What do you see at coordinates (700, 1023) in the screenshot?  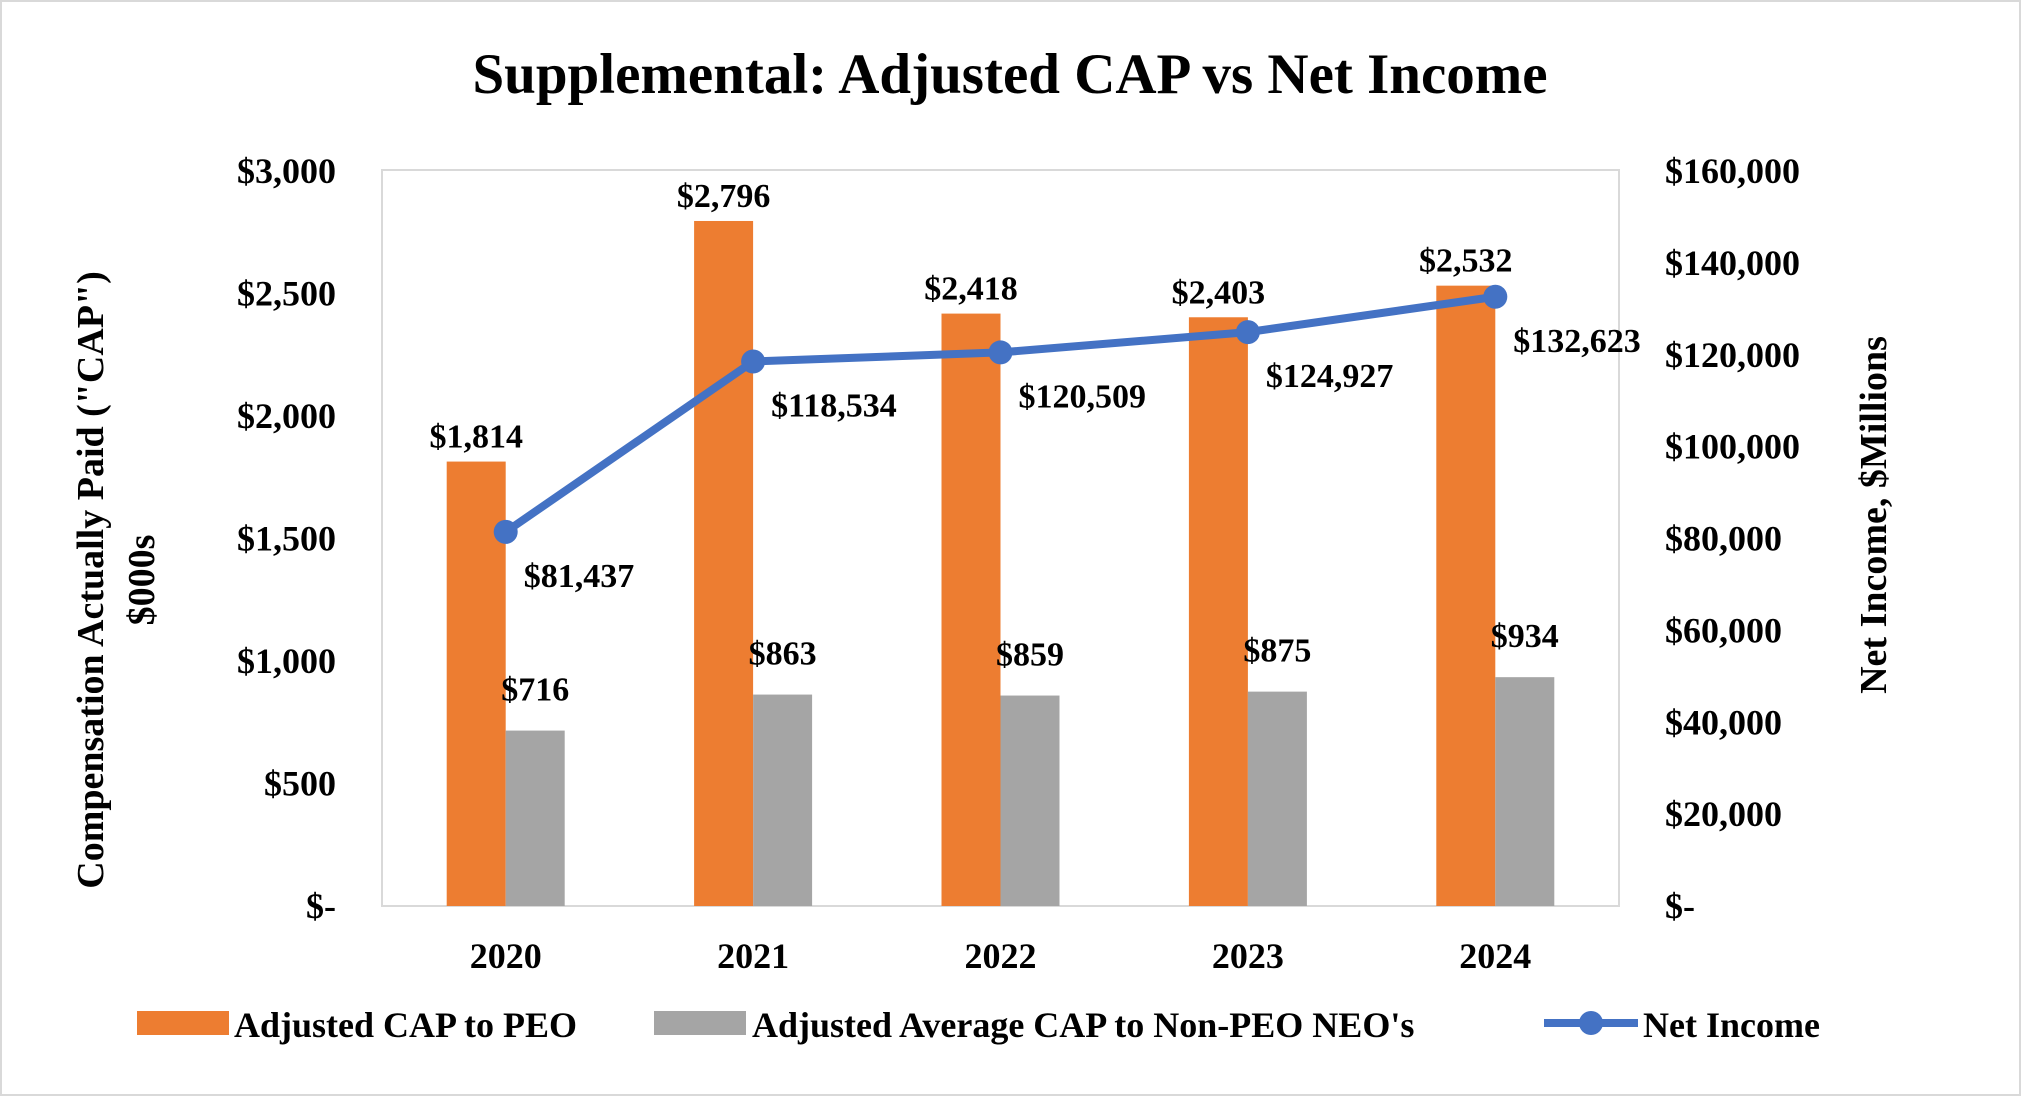 I see `legend-swatch-neo` at bounding box center [700, 1023].